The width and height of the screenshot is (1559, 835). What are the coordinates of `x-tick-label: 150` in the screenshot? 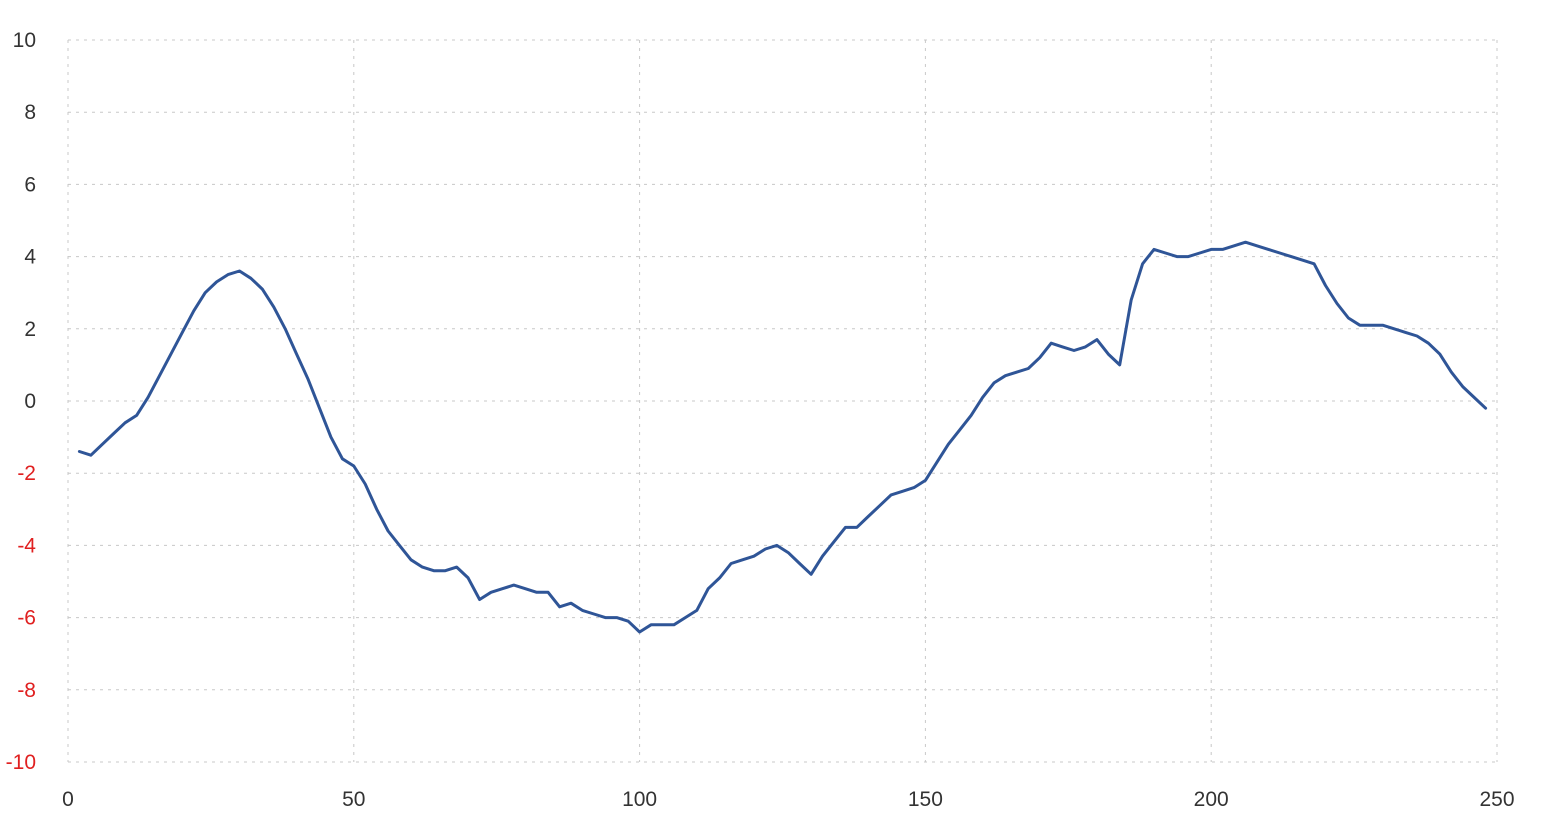 It's located at (925, 799).